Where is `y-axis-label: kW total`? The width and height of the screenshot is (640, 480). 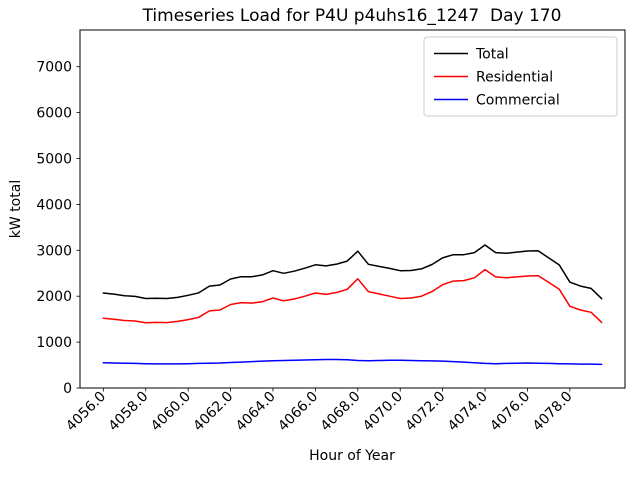 y-axis-label: kW total is located at coordinates (16, 209).